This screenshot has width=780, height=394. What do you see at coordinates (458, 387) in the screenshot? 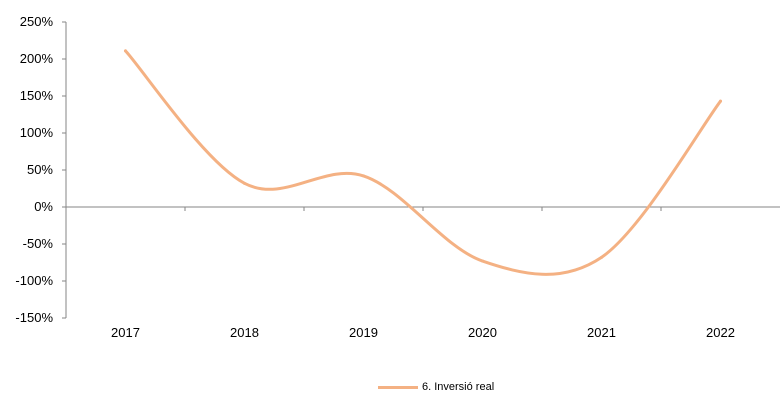
I see `legend-label: 6. Inversió real` at bounding box center [458, 387].